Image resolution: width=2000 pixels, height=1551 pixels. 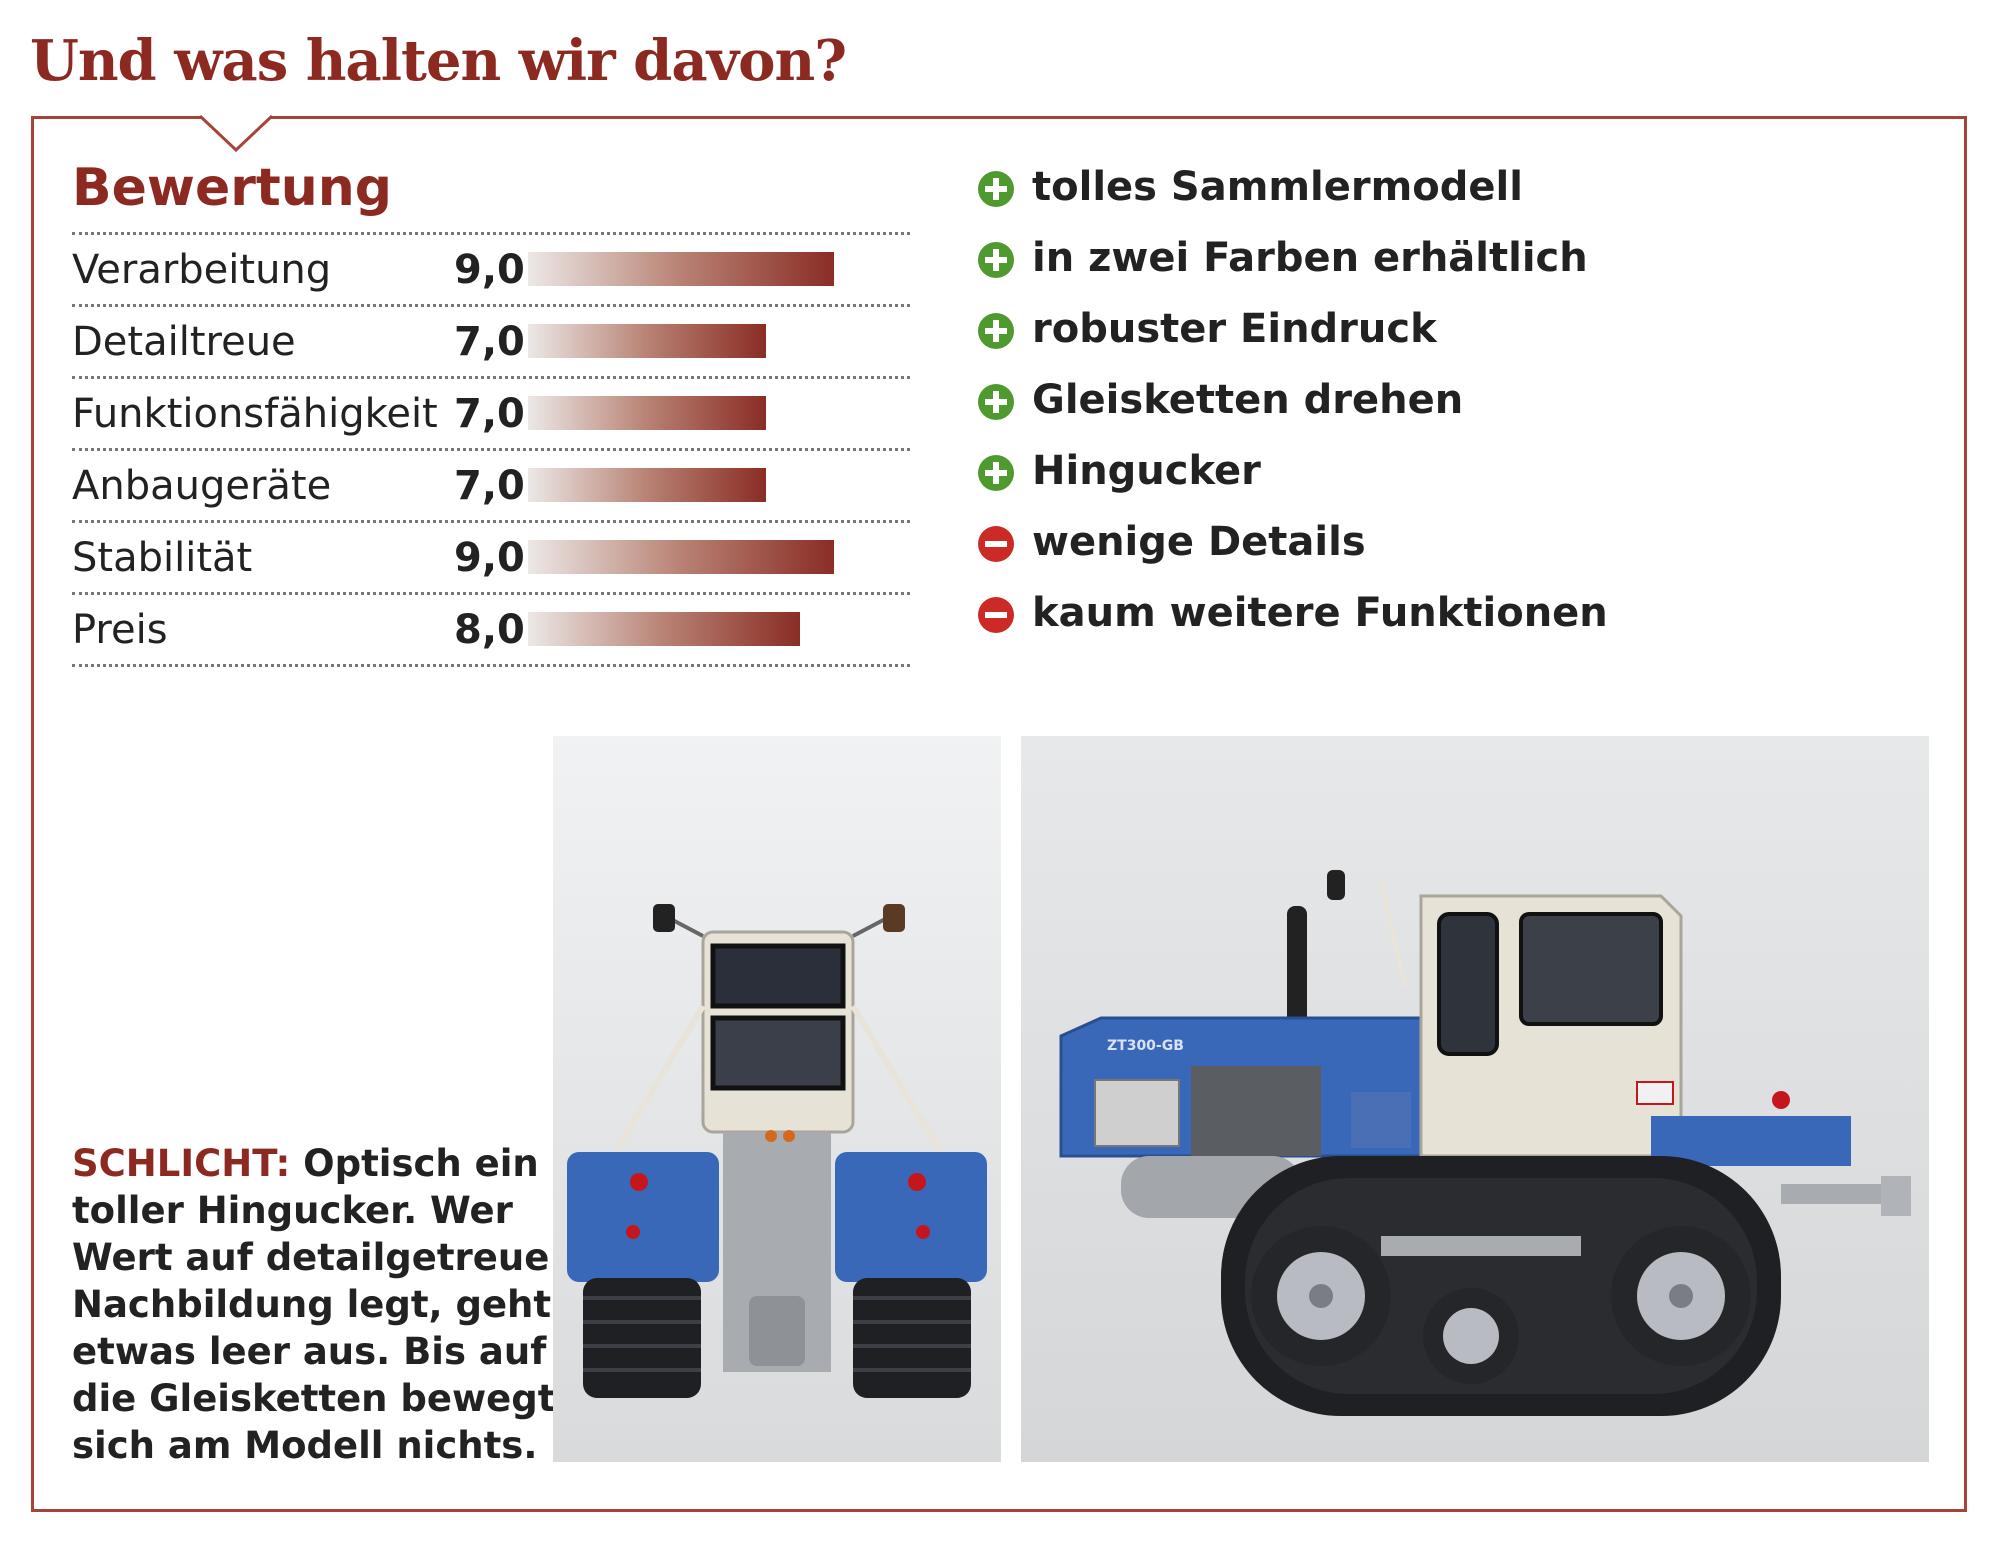 I want to click on rating-row: Stabilität 9,0, so click(x=491, y=556).